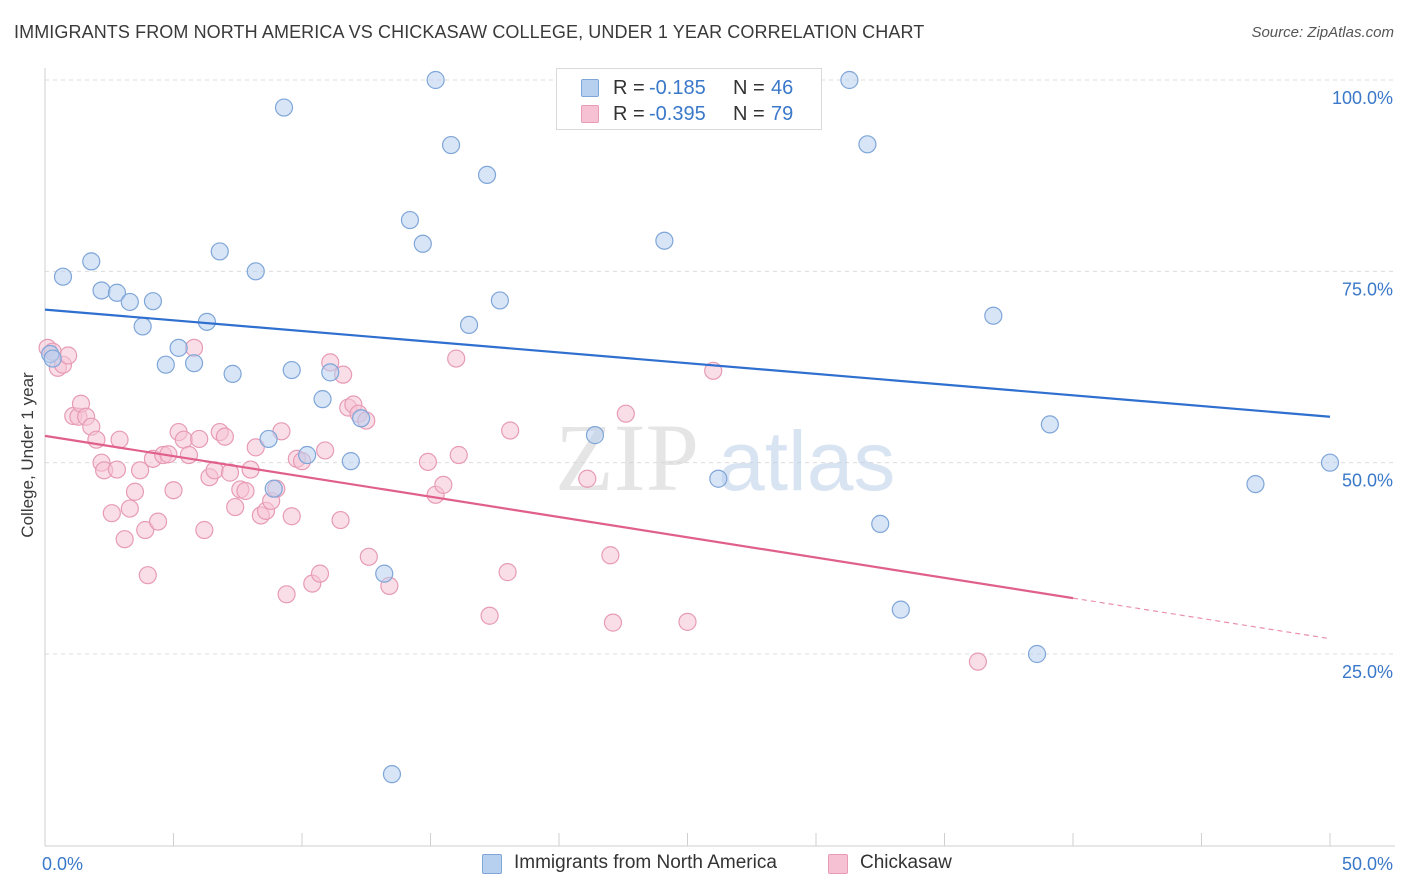 The width and height of the screenshot is (1406, 892). What do you see at coordinates (1367, 289) in the screenshot?
I see `y-tick-label: 75.0%` at bounding box center [1367, 289].